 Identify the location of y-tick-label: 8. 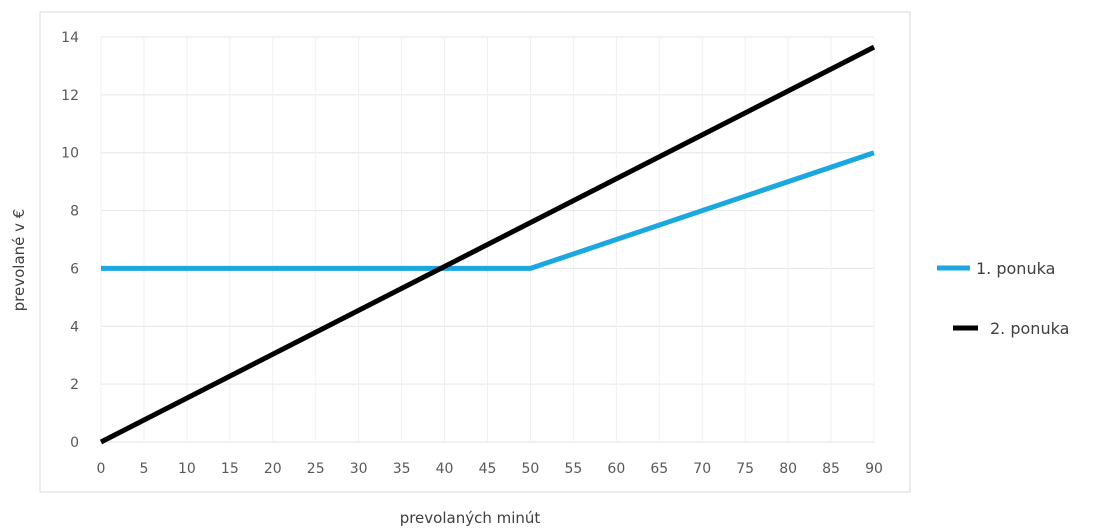
(74, 212).